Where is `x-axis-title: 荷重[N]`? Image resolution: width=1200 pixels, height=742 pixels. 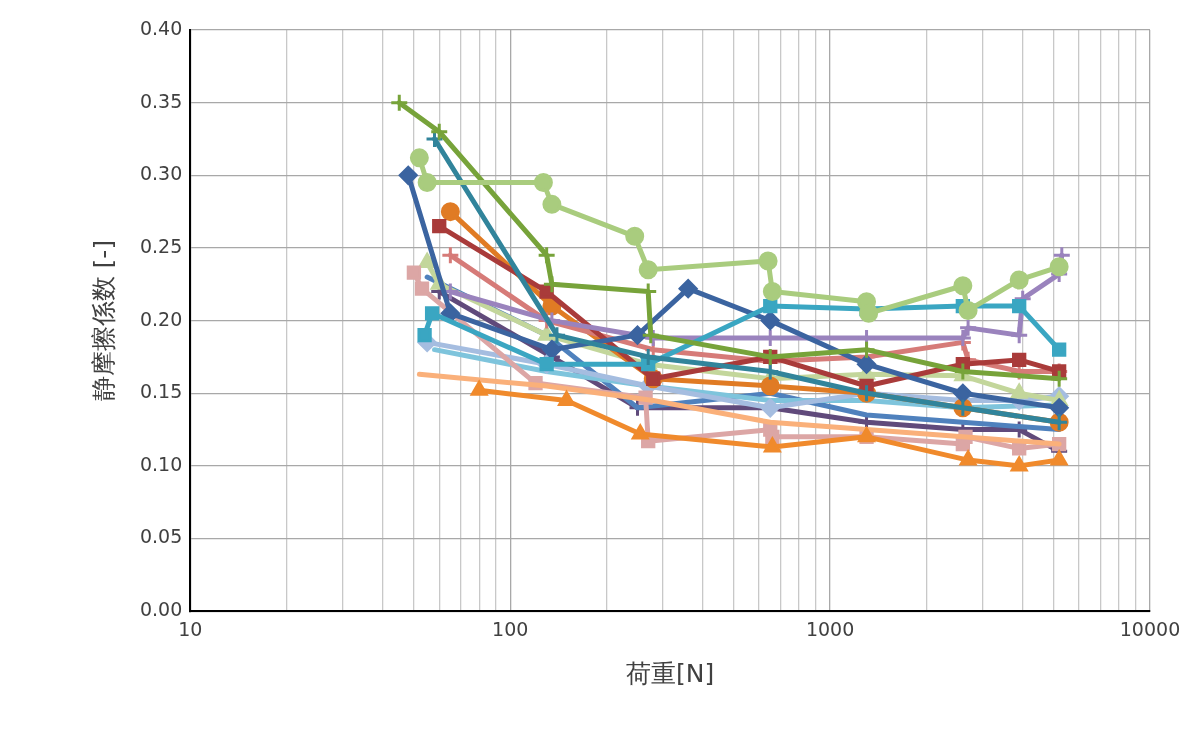
x-axis-title: 荷重[N] is located at coordinates (670, 673).